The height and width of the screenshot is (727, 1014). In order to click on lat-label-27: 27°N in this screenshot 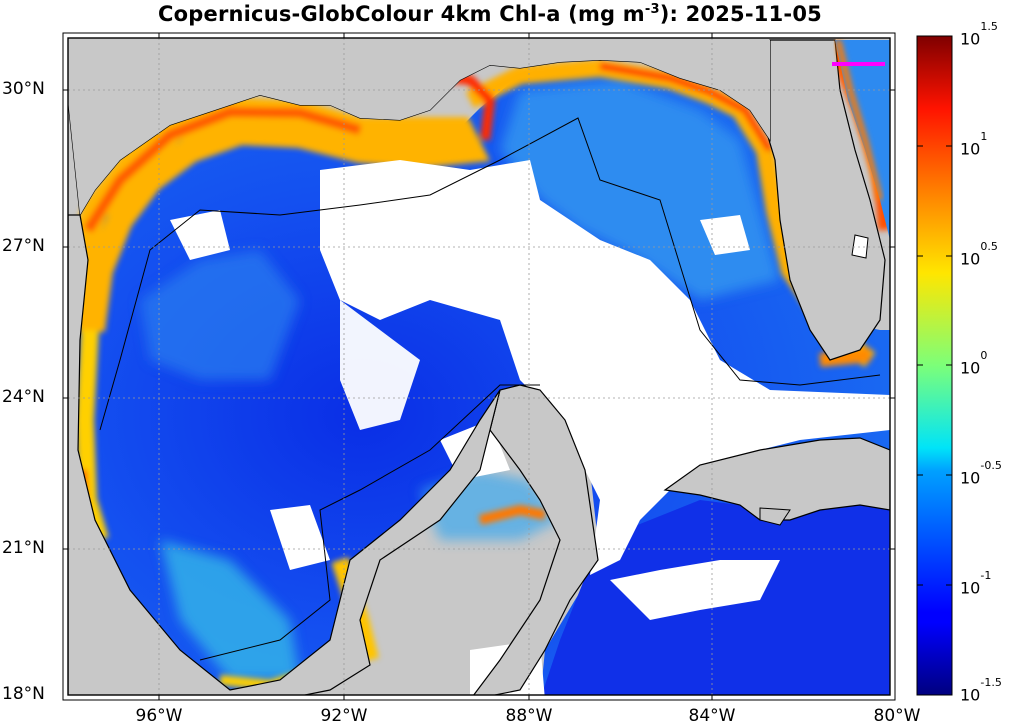, I will do `click(23, 246)`.